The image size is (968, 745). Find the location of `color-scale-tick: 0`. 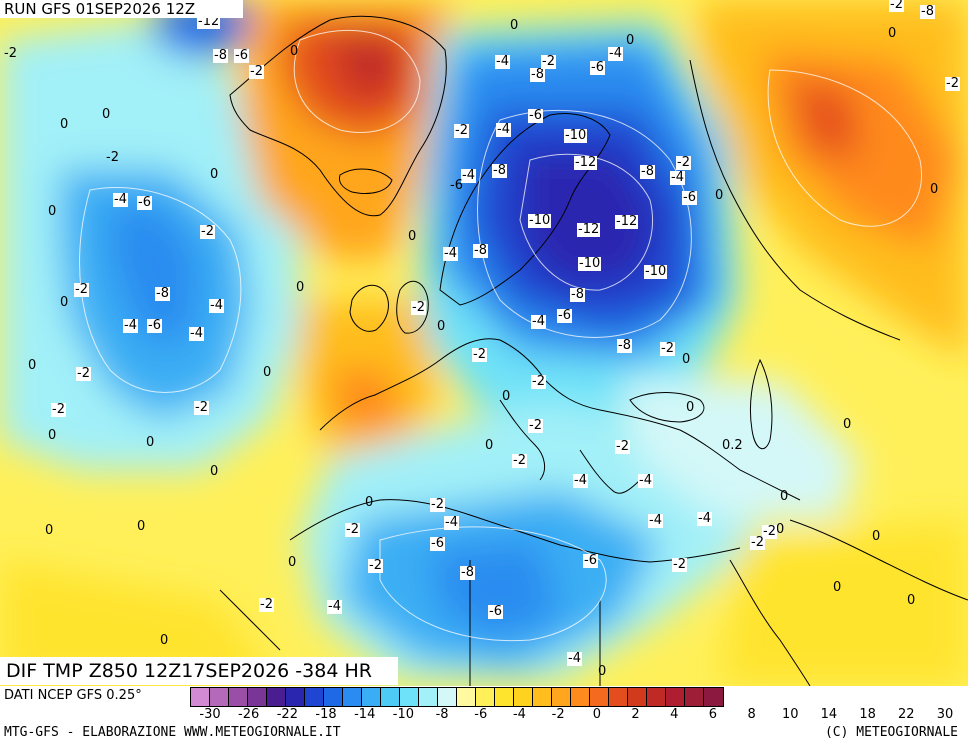

color-scale-tick: 0 is located at coordinates (596, 714).